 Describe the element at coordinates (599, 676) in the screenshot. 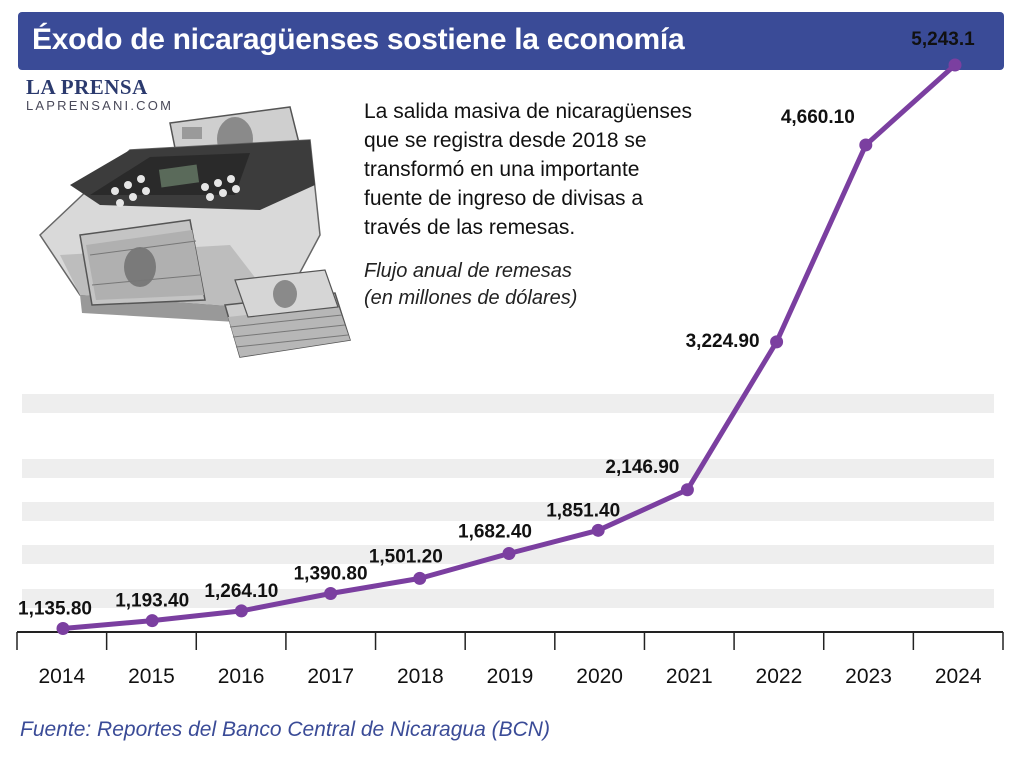

I see `x-tick-label: 2020` at that location.